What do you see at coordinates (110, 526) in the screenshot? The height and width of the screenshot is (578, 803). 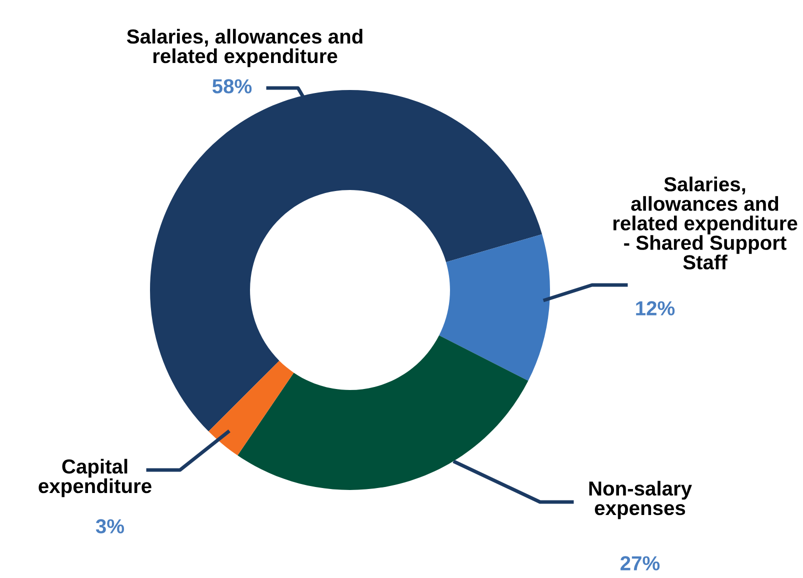 I see `data-label: 3%` at bounding box center [110, 526].